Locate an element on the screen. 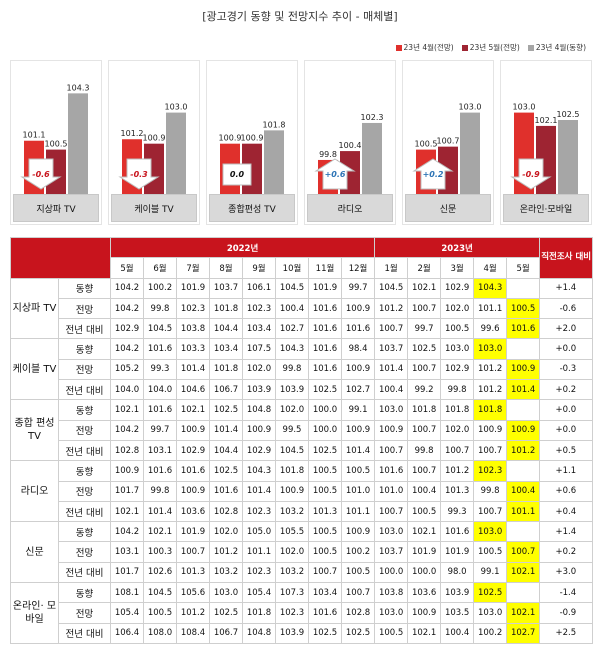 The image size is (600, 656). diff-cell: +0.5 is located at coordinates (566, 450).